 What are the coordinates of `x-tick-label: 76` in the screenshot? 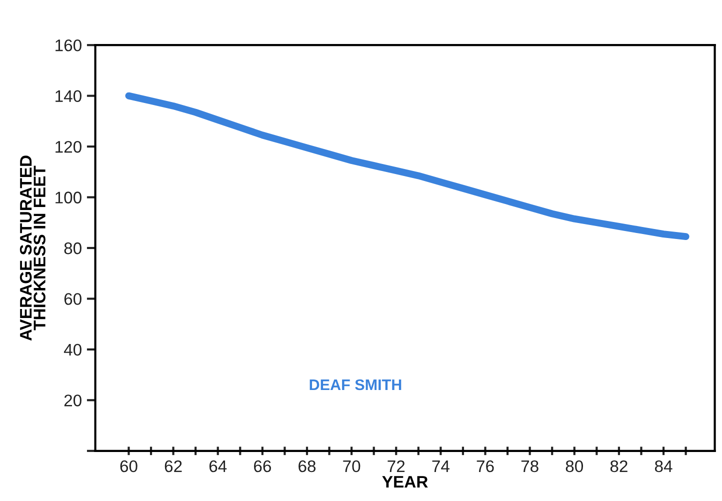 It's located at (485, 466).